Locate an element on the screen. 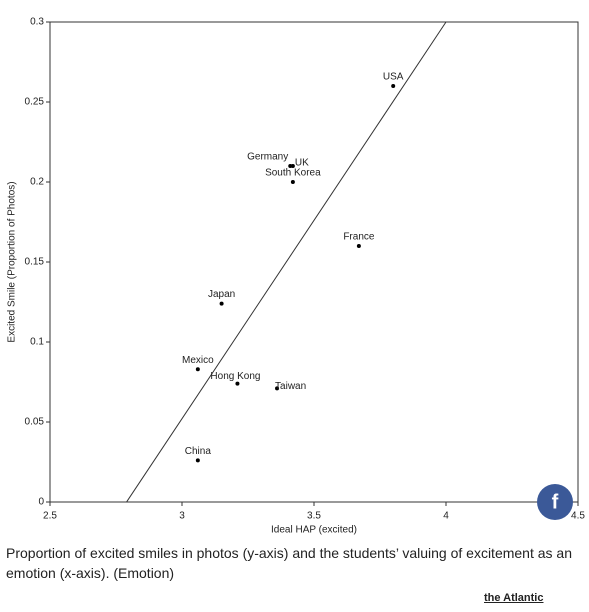 The height and width of the screenshot is (612, 589). source: the Atlantic is located at coordinates (514, 598).